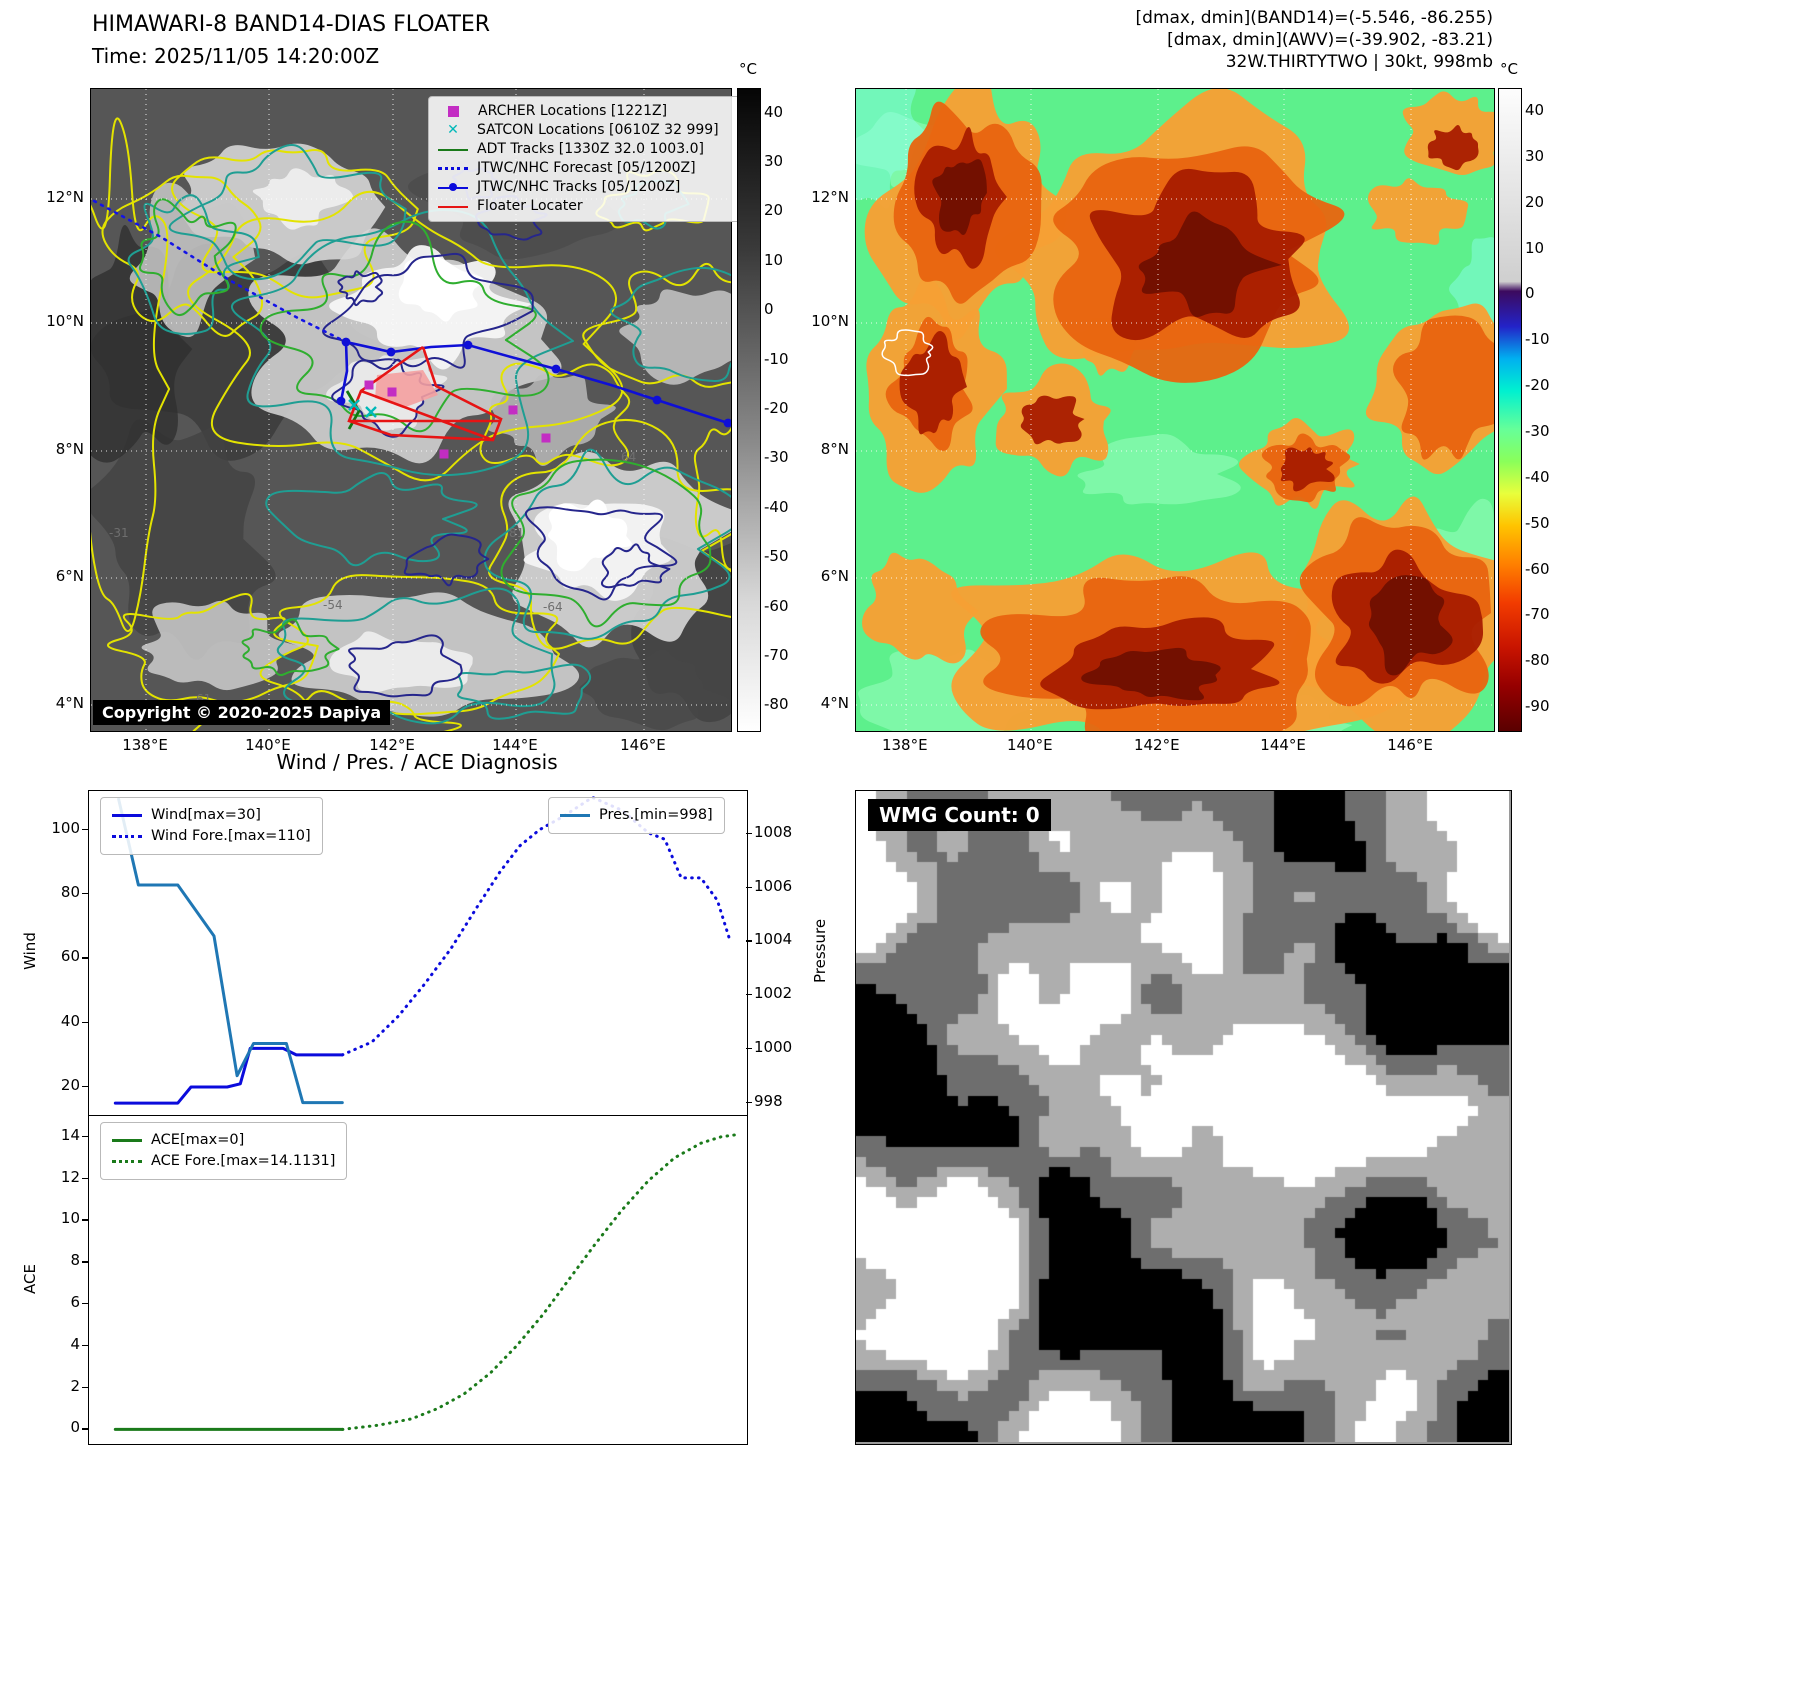 The image size is (1797, 1690). What do you see at coordinates (127, 815) in the screenshot?
I see `wind-line-swatch` at bounding box center [127, 815].